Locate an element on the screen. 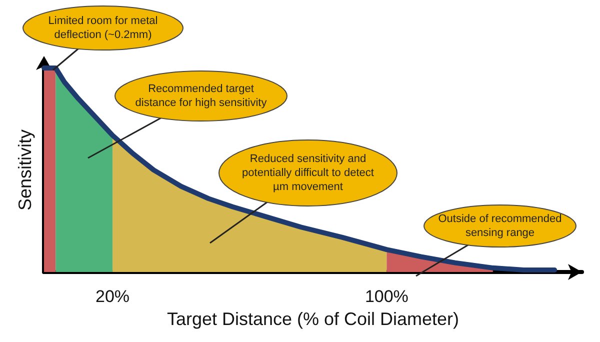 This screenshot has height=342, width=600. annotation: Reduced sensitivity and potentially difficult to detect µm movement is located at coordinates (308, 173).